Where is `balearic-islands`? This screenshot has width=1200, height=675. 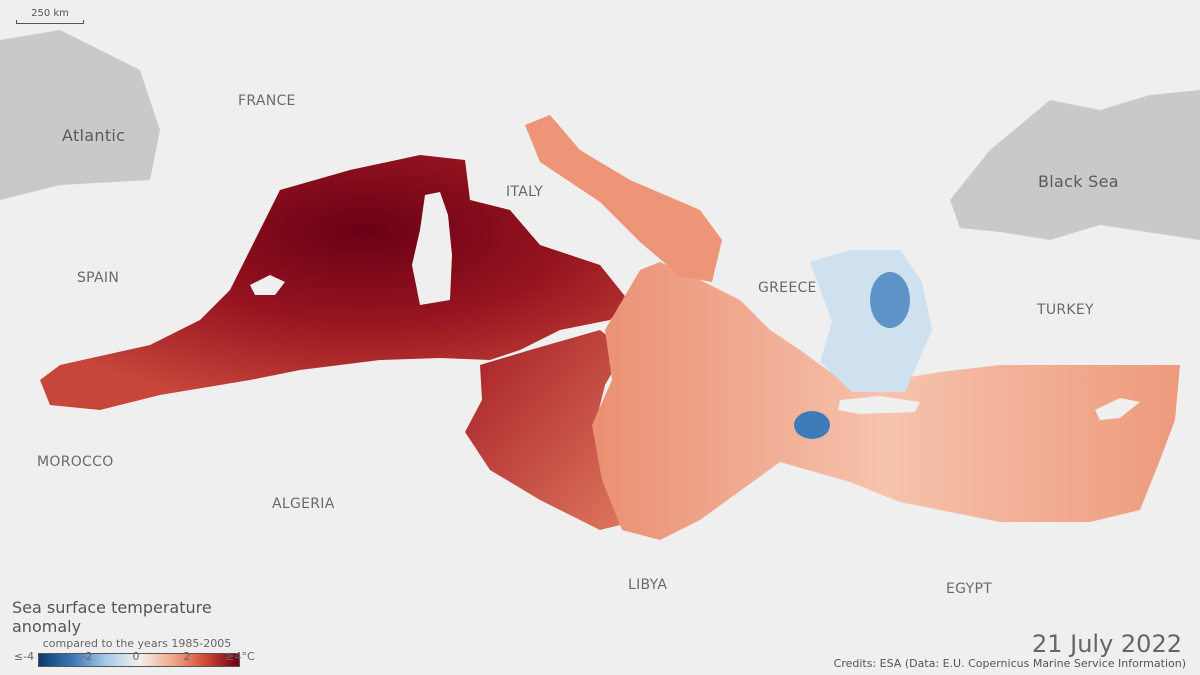
balearic-islands is located at coordinates (267, 285).